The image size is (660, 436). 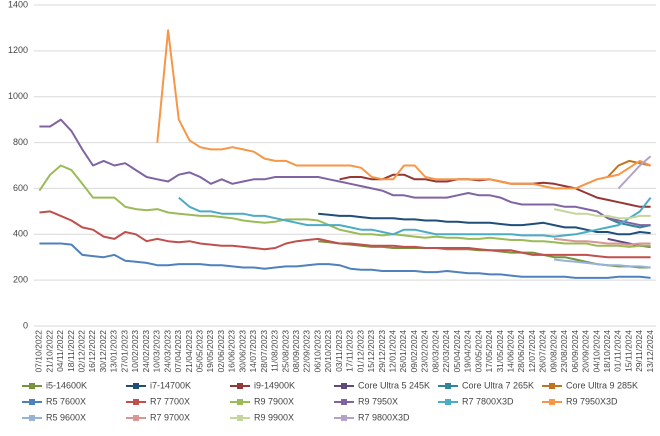 What do you see at coordinates (189, 351) in the screenshot?
I see `x-tick-label: 21/04/2023` at bounding box center [189, 351].